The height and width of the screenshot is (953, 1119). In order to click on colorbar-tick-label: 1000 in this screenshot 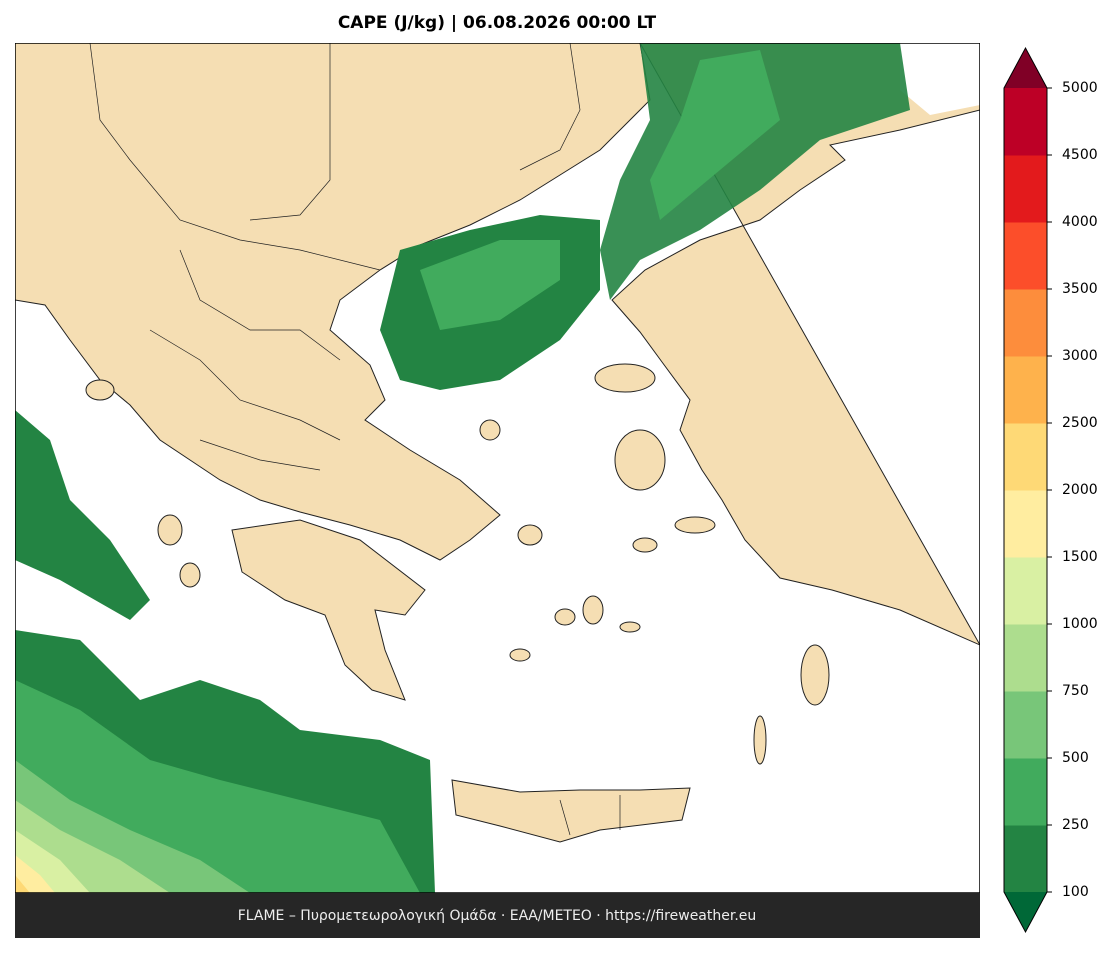, I will do `click(1080, 624)`.